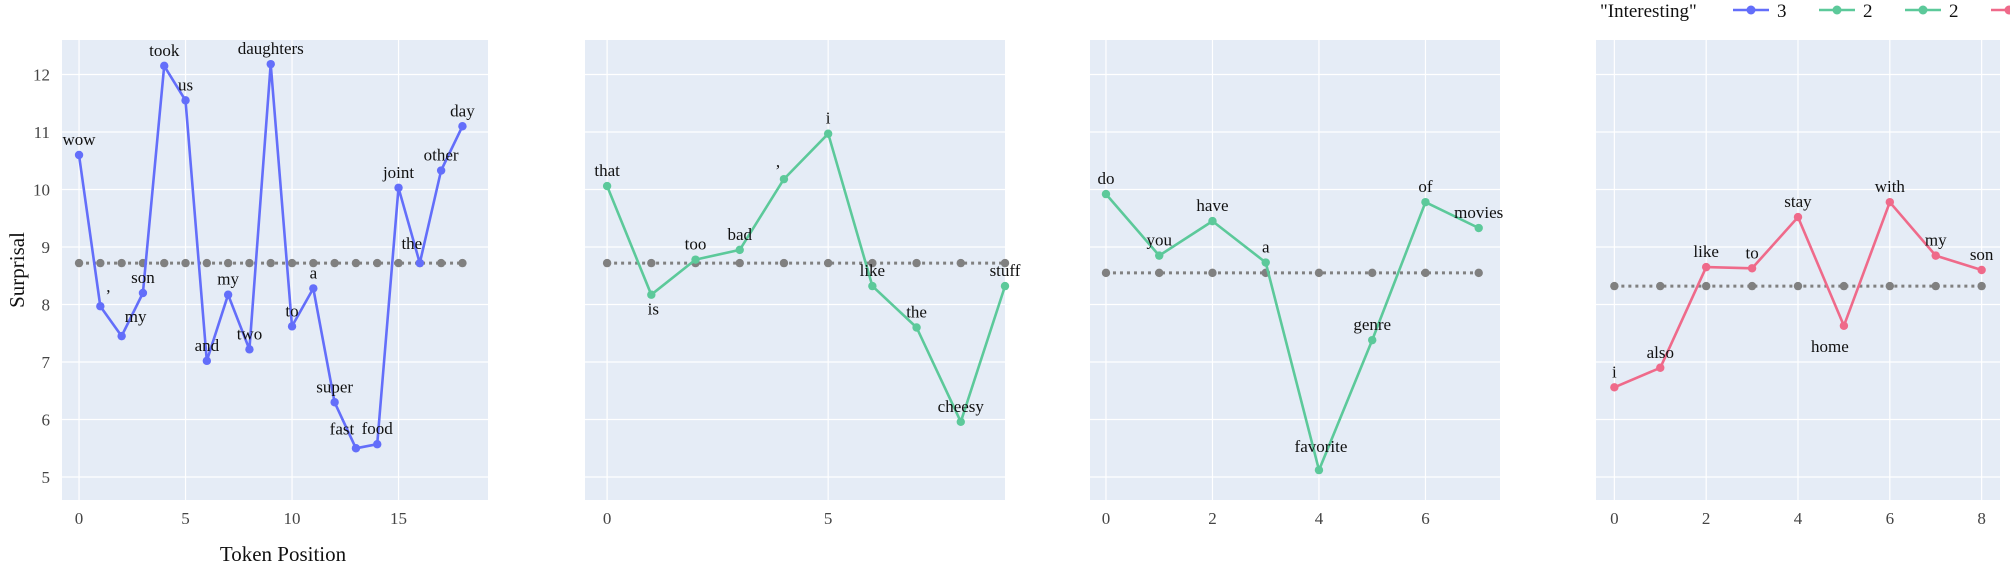 This screenshot has height=572, width=2010. I want to click on y-axis-title: Surprisal, so click(17, 270).